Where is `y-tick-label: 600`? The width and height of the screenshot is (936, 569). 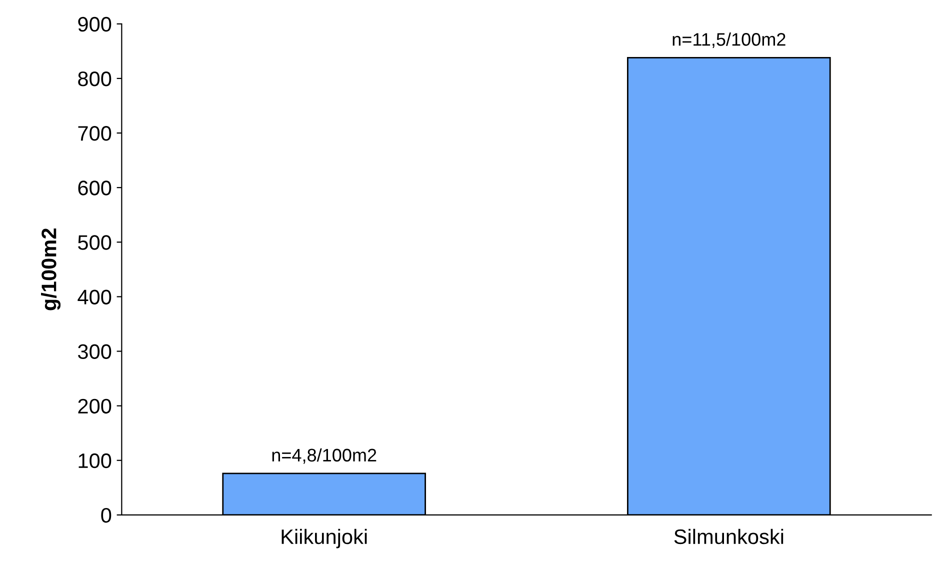 y-tick-label: 600 is located at coordinates (95, 188).